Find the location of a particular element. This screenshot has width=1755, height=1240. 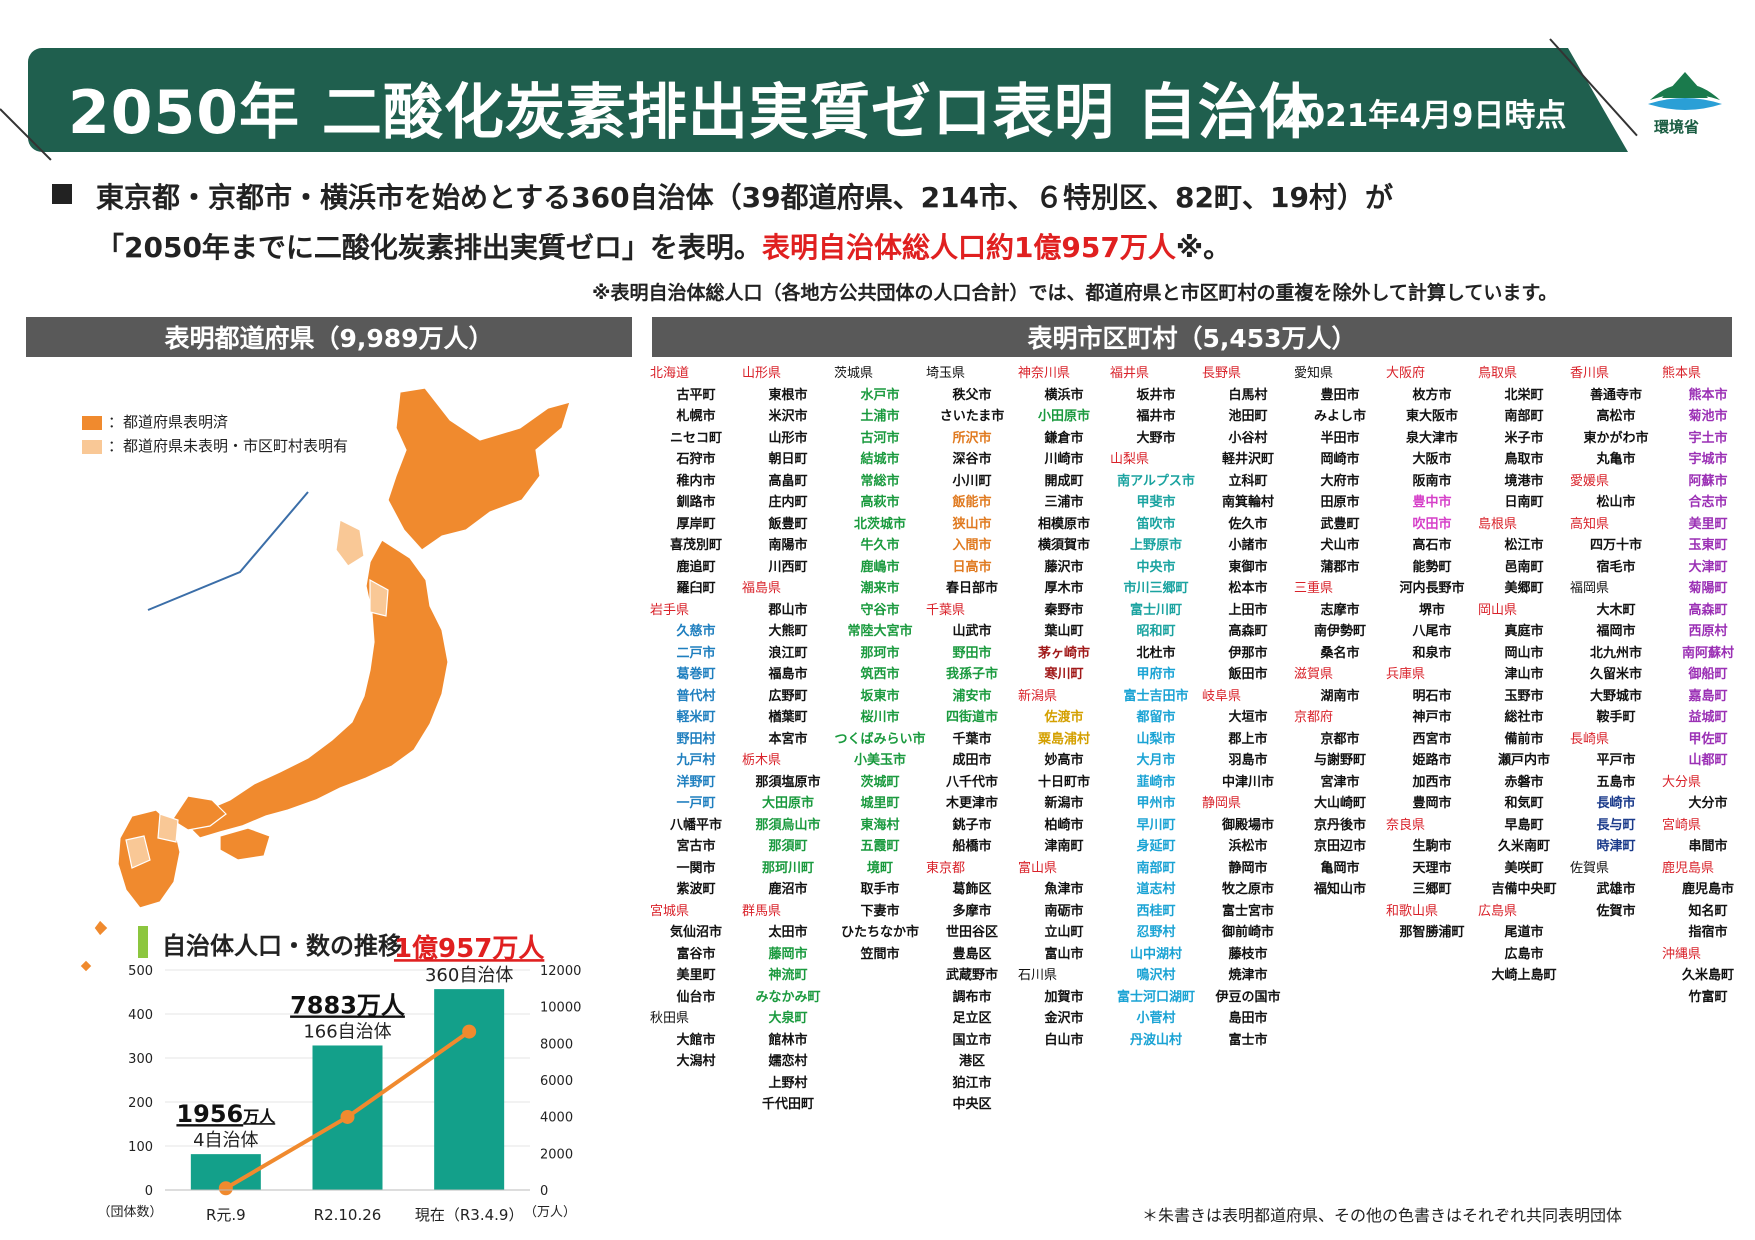

municipality-item: 成田市 is located at coordinates (972, 760).